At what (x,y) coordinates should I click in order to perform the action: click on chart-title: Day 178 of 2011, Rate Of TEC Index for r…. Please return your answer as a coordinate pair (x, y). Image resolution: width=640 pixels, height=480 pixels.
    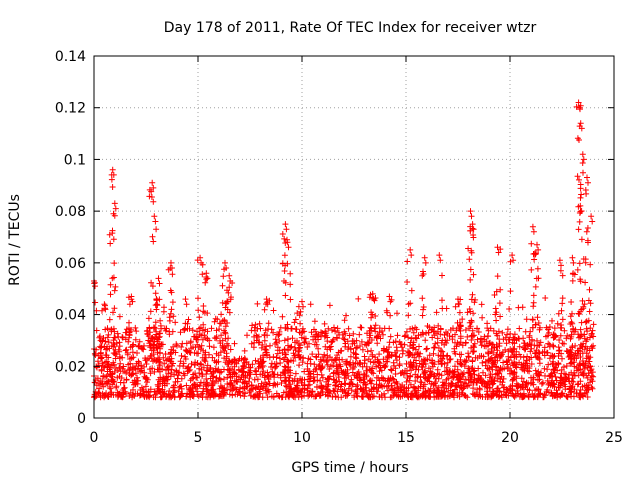
    Looking at the image, I should click on (350, 28).